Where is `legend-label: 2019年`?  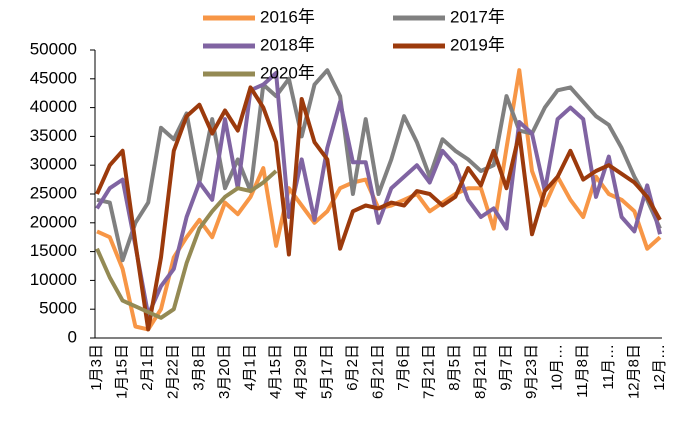
legend-label: 2019年 is located at coordinates (477, 44).